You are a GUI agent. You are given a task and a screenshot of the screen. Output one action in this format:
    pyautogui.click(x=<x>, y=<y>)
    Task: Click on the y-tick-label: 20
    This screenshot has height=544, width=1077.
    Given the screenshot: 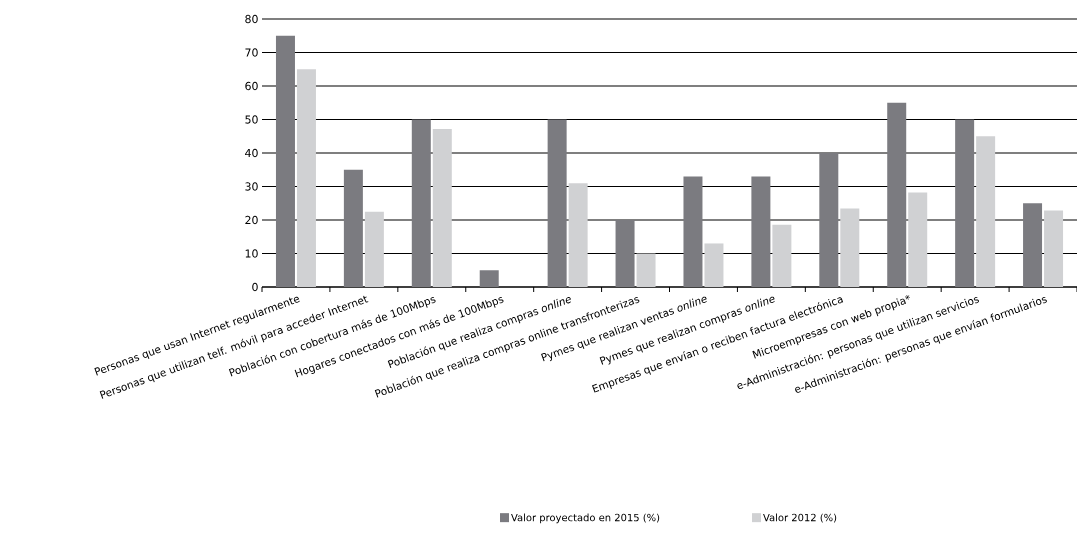 What is the action you would take?
    pyautogui.click(x=251, y=220)
    